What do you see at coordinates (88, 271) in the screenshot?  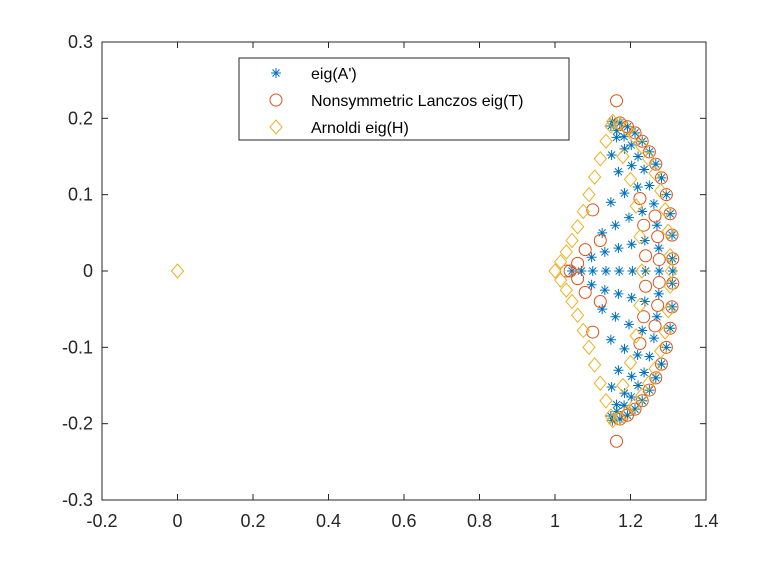 I see `y-tick-label: 0` at bounding box center [88, 271].